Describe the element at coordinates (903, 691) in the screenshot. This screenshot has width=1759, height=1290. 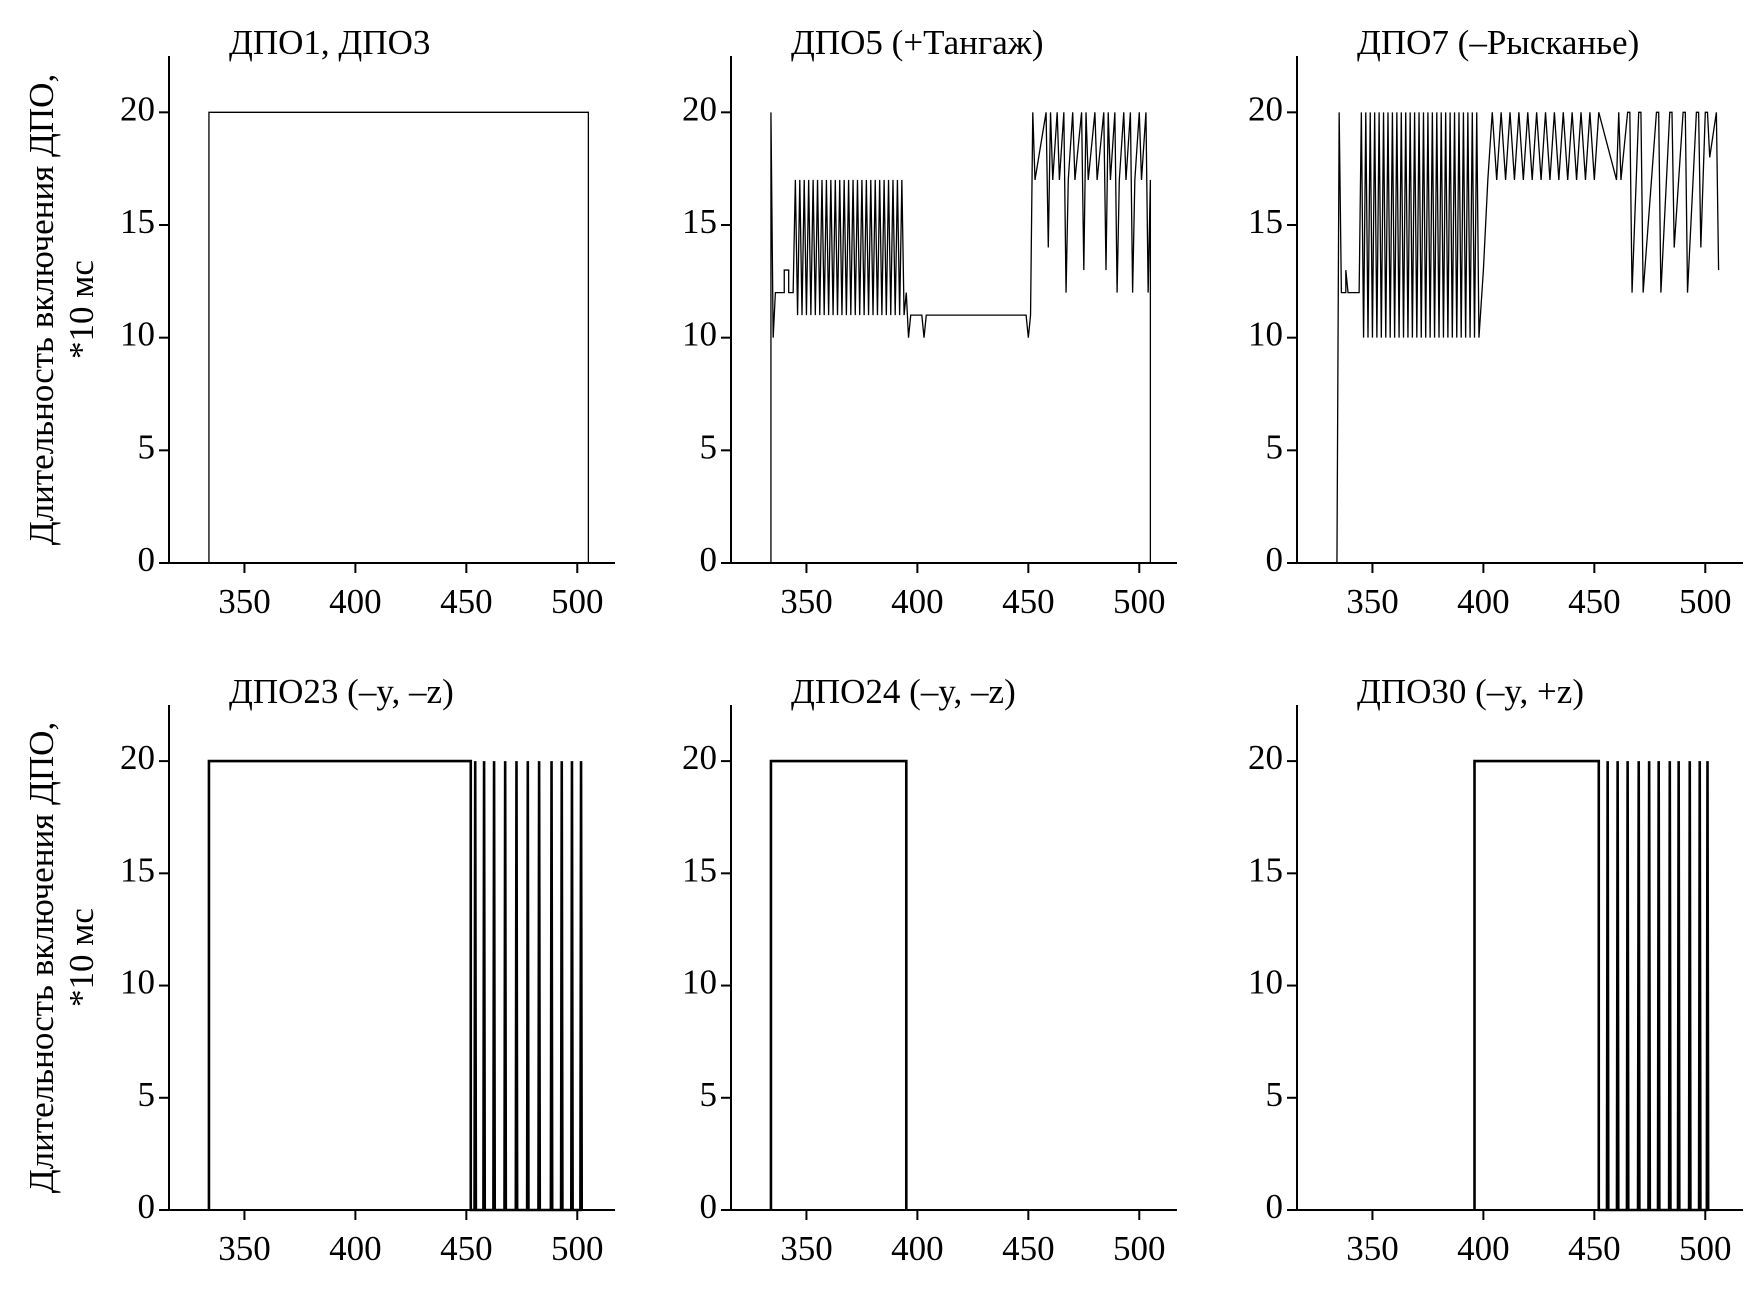
I see `chart-title: ДПО24 (–y, –z)` at that location.